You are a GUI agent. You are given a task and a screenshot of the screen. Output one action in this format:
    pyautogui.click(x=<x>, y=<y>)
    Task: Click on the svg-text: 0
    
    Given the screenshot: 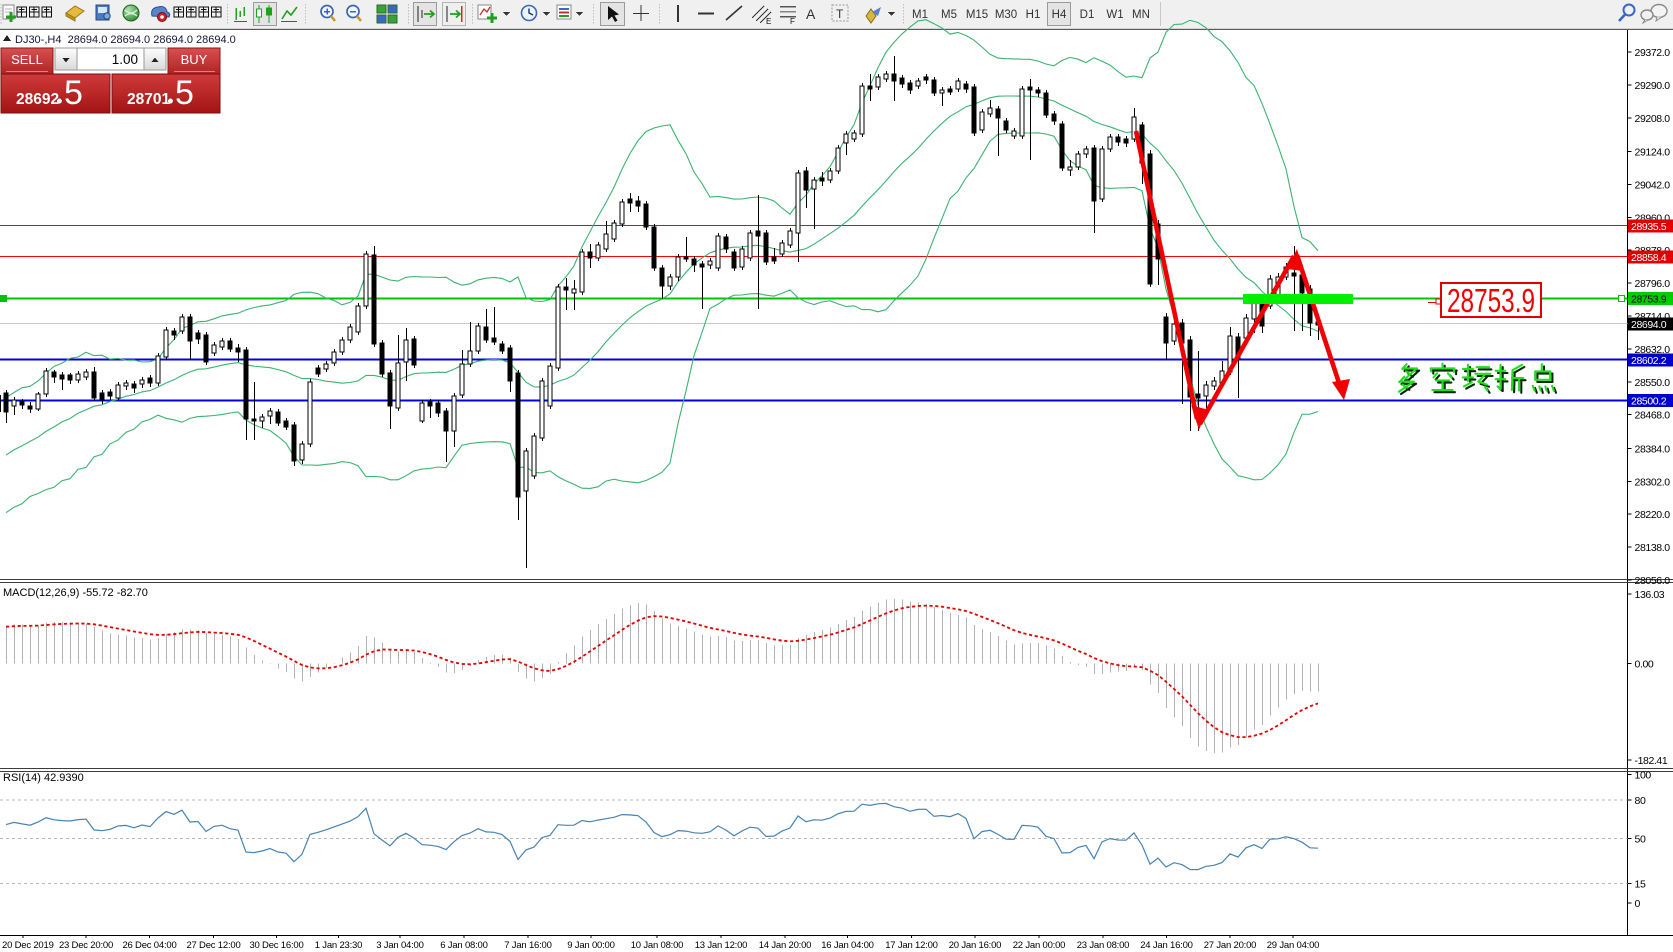 What is the action you would take?
    pyautogui.click(x=1638, y=904)
    